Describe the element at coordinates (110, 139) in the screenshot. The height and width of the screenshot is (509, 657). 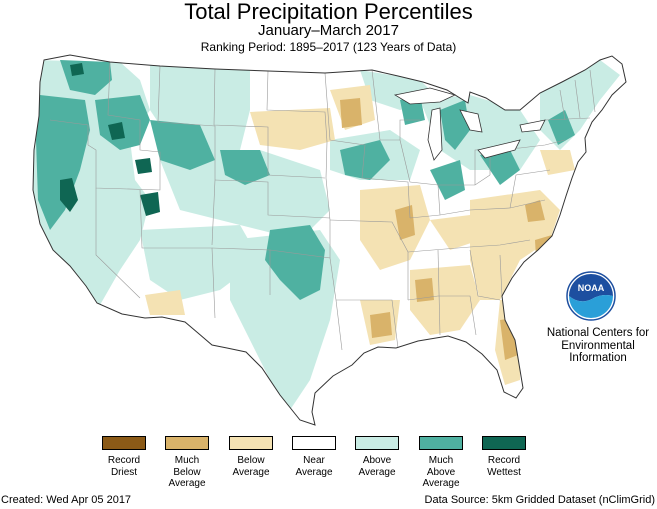
I see `record-wettest-areas` at that location.